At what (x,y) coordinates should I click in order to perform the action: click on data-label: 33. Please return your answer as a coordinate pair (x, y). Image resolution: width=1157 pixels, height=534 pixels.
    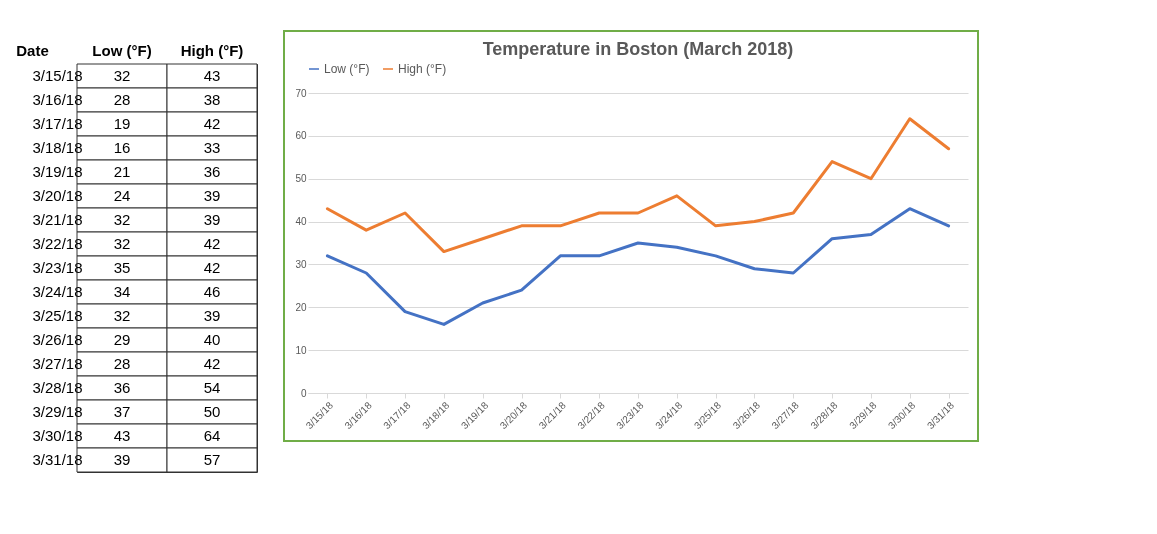
    Looking at the image, I should click on (212, 147).